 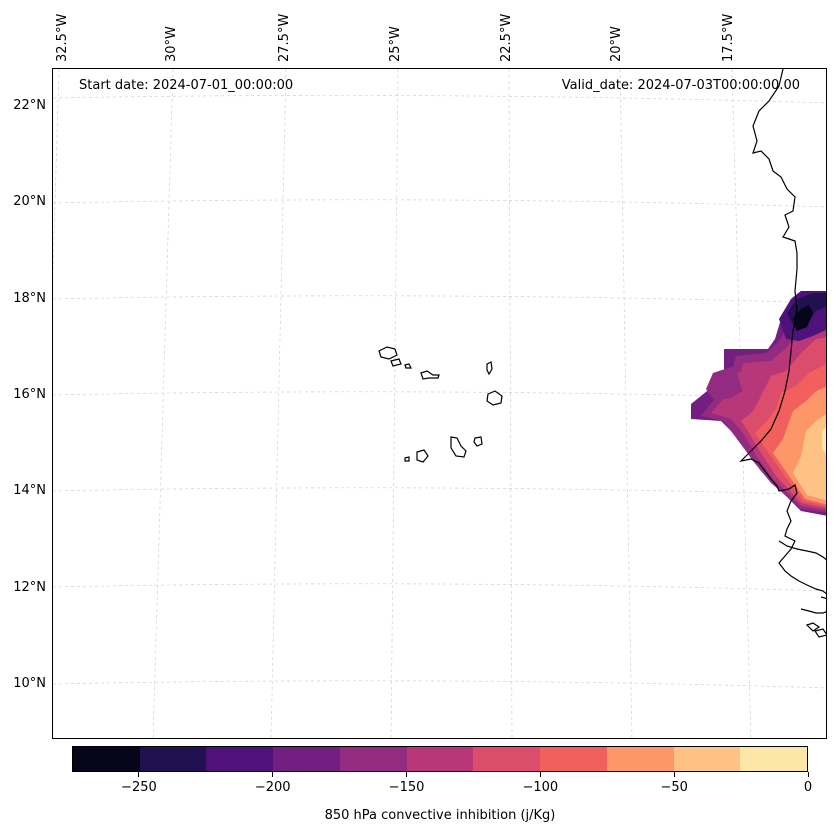 I want to click on island-brava, so click(x=407, y=459).